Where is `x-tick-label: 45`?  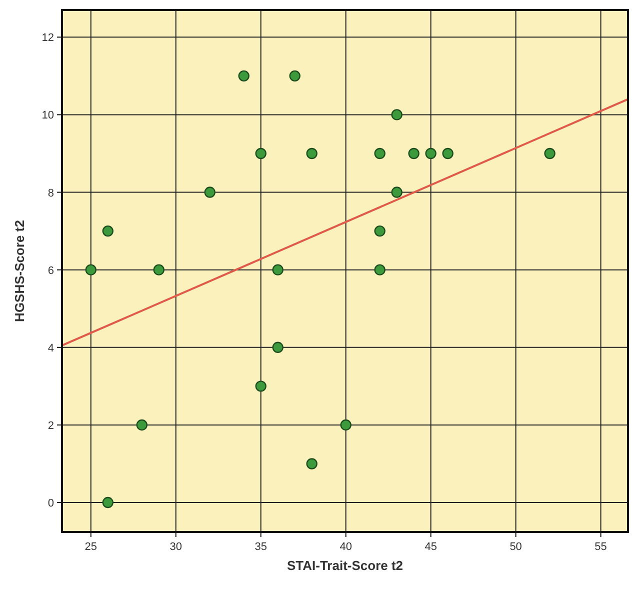
x-tick-label: 45 is located at coordinates (430, 547).